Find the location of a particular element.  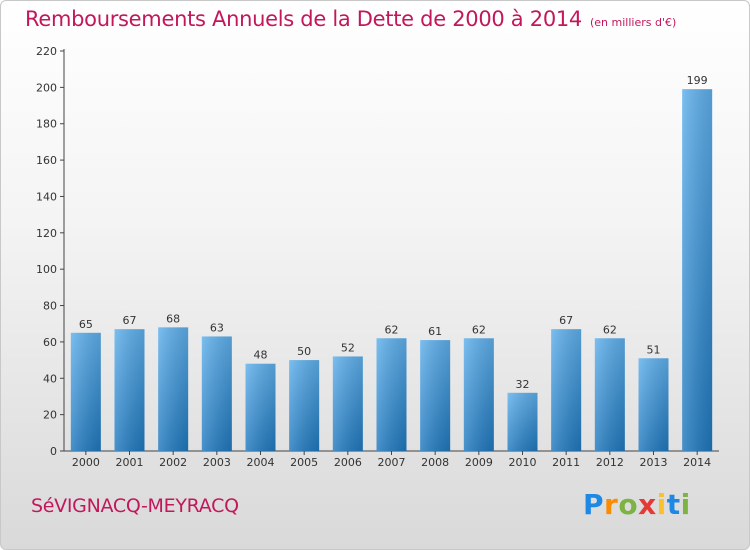

chart-subtitle: (en milliers d'€) is located at coordinates (633, 22).